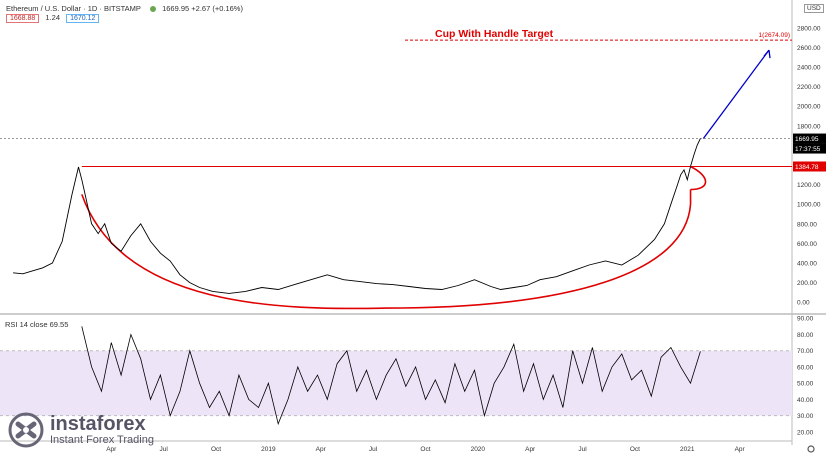  I want to click on price-tick-label: 400.00, so click(807, 264).